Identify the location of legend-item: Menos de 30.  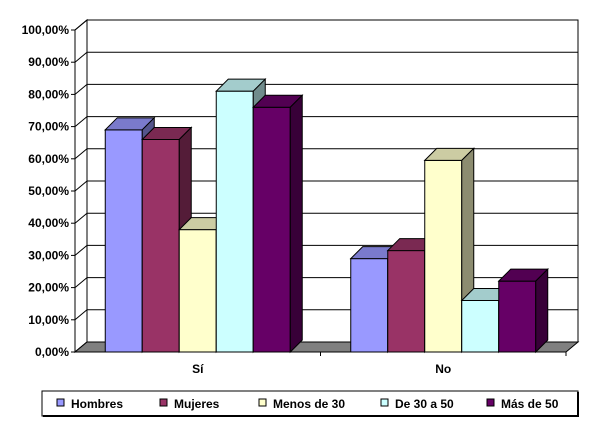
(301, 404).